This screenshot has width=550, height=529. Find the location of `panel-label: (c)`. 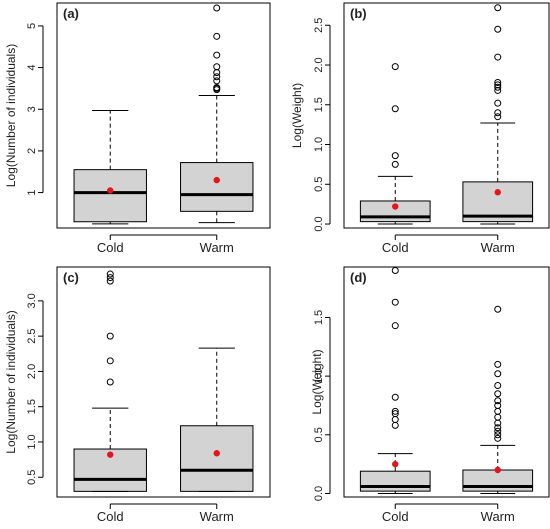

panel-label: (c) is located at coordinates (71, 277).